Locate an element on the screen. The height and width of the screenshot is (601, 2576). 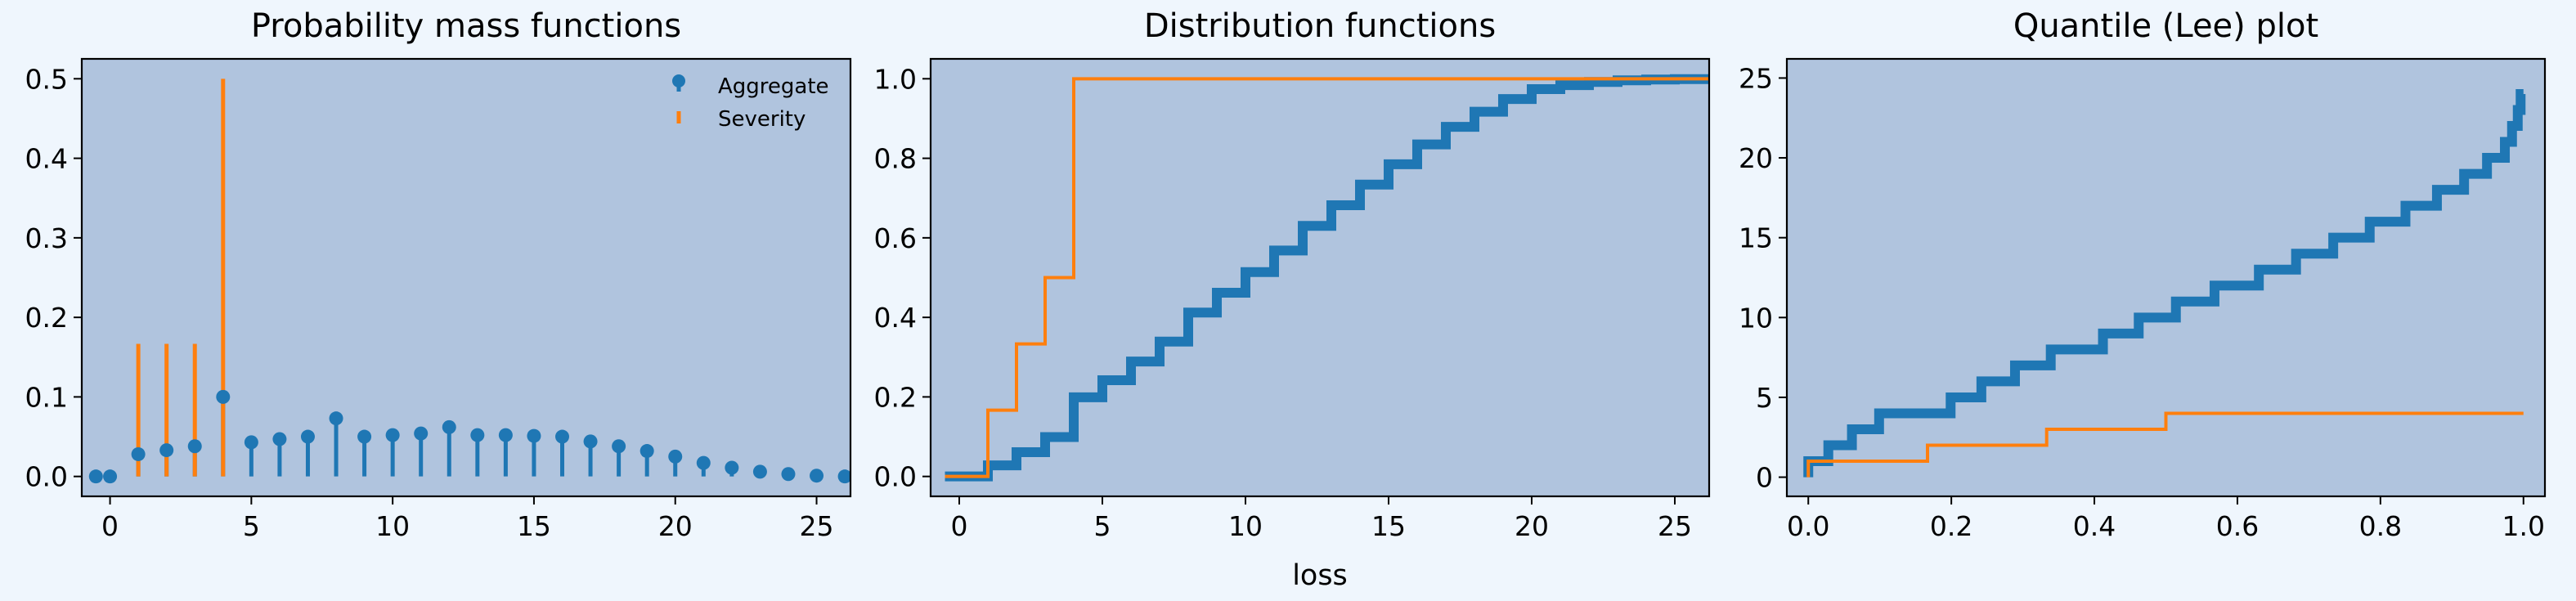
cdf-y-tick-label: 0.8 is located at coordinates (896, 159).